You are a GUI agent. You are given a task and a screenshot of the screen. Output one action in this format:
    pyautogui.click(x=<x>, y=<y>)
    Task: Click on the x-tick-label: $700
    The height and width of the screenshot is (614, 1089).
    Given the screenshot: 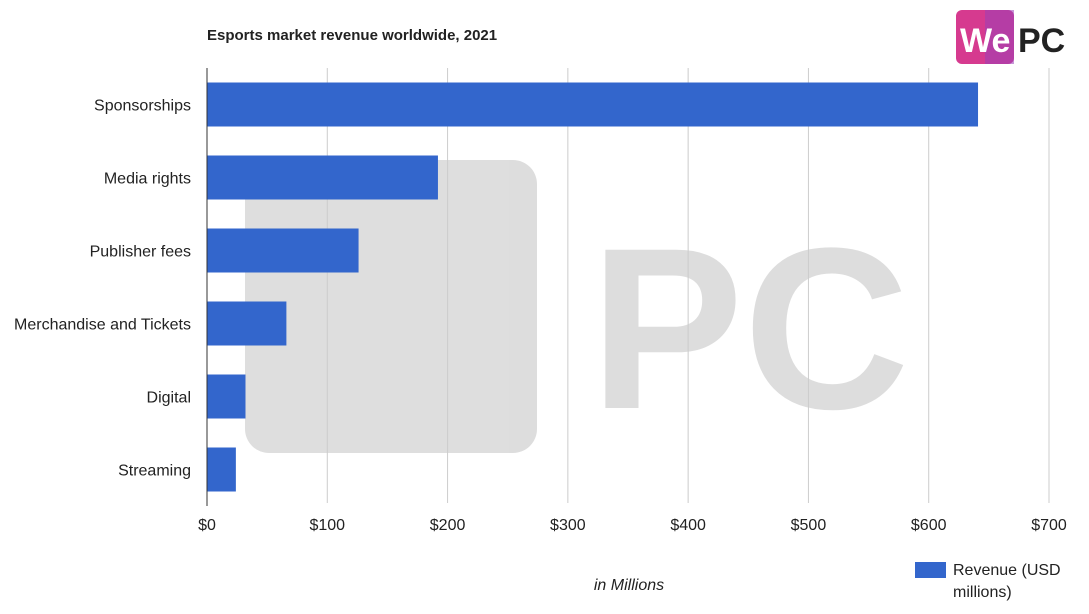 What is the action you would take?
    pyautogui.click(x=1049, y=525)
    